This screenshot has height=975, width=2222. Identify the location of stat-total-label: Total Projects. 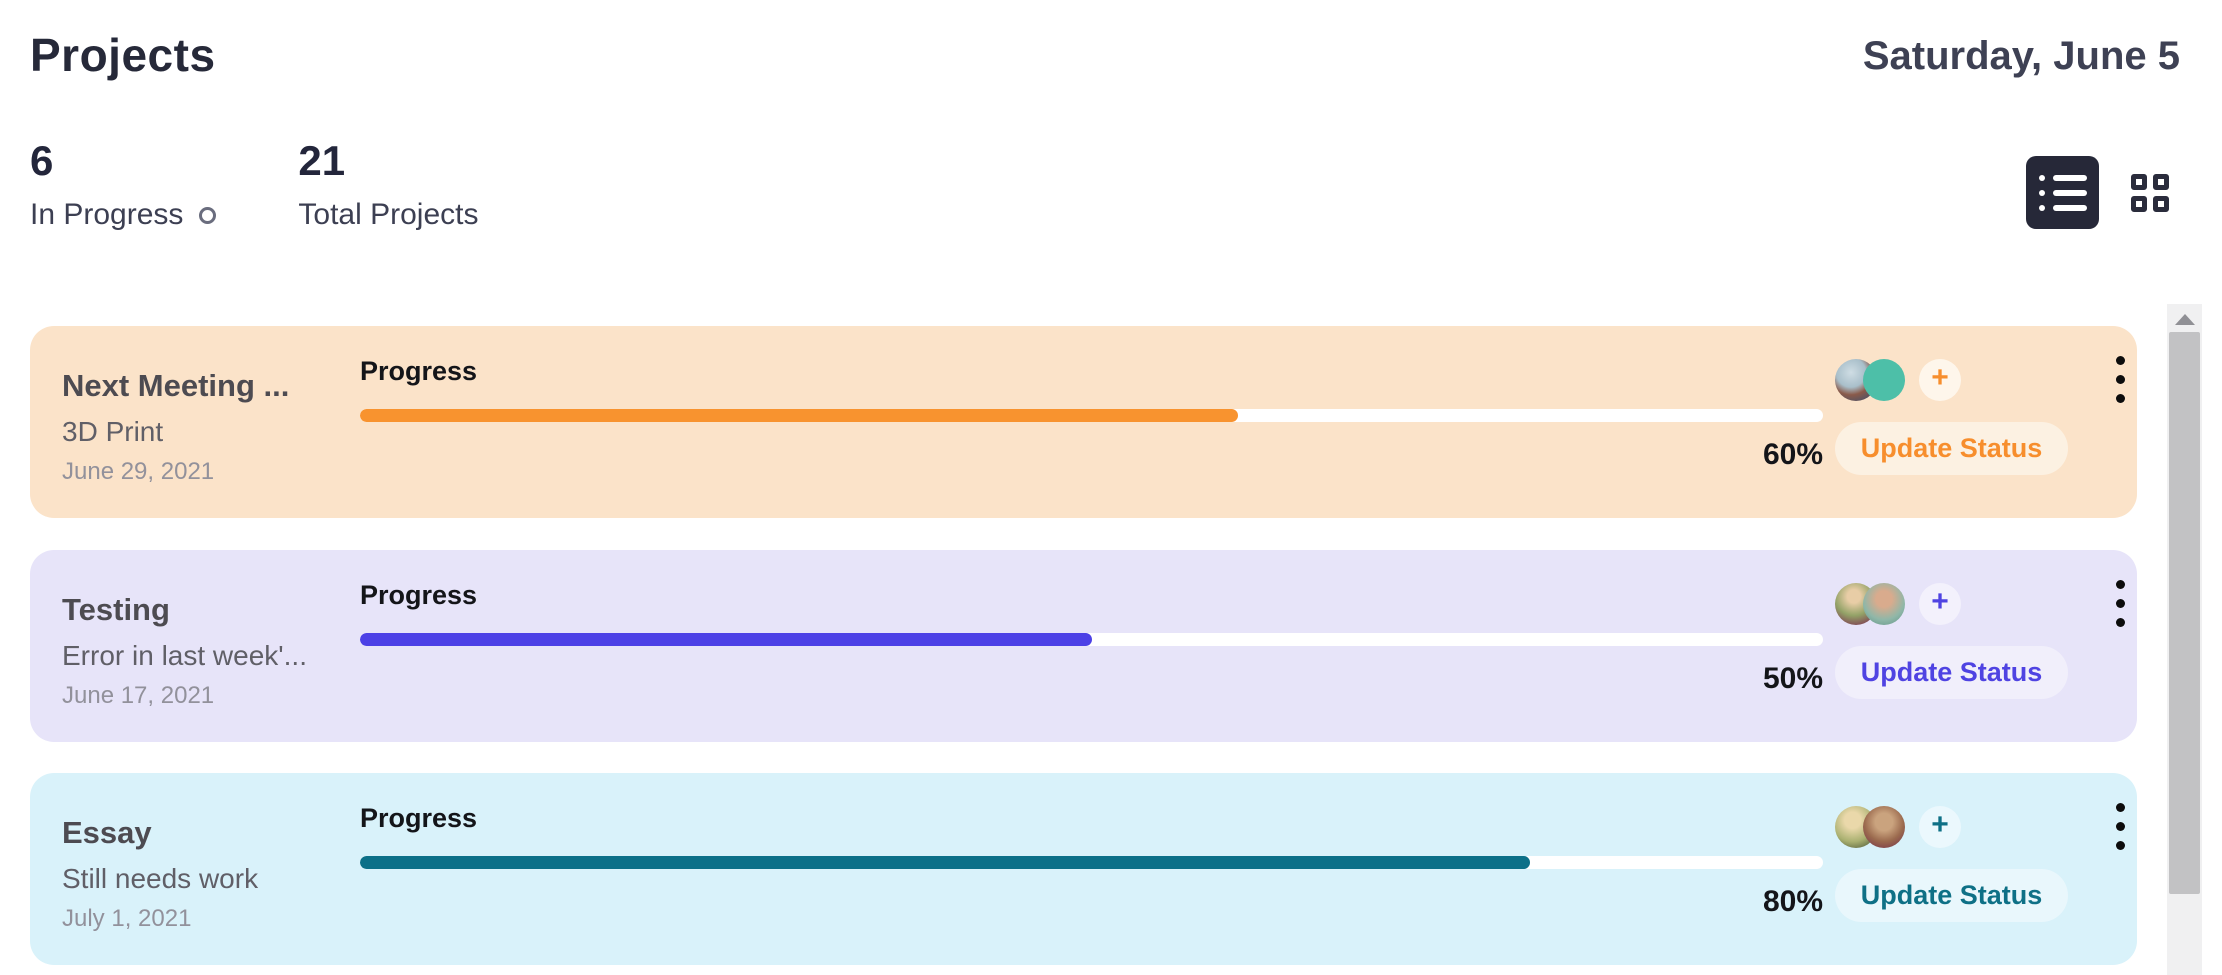
(388, 215).